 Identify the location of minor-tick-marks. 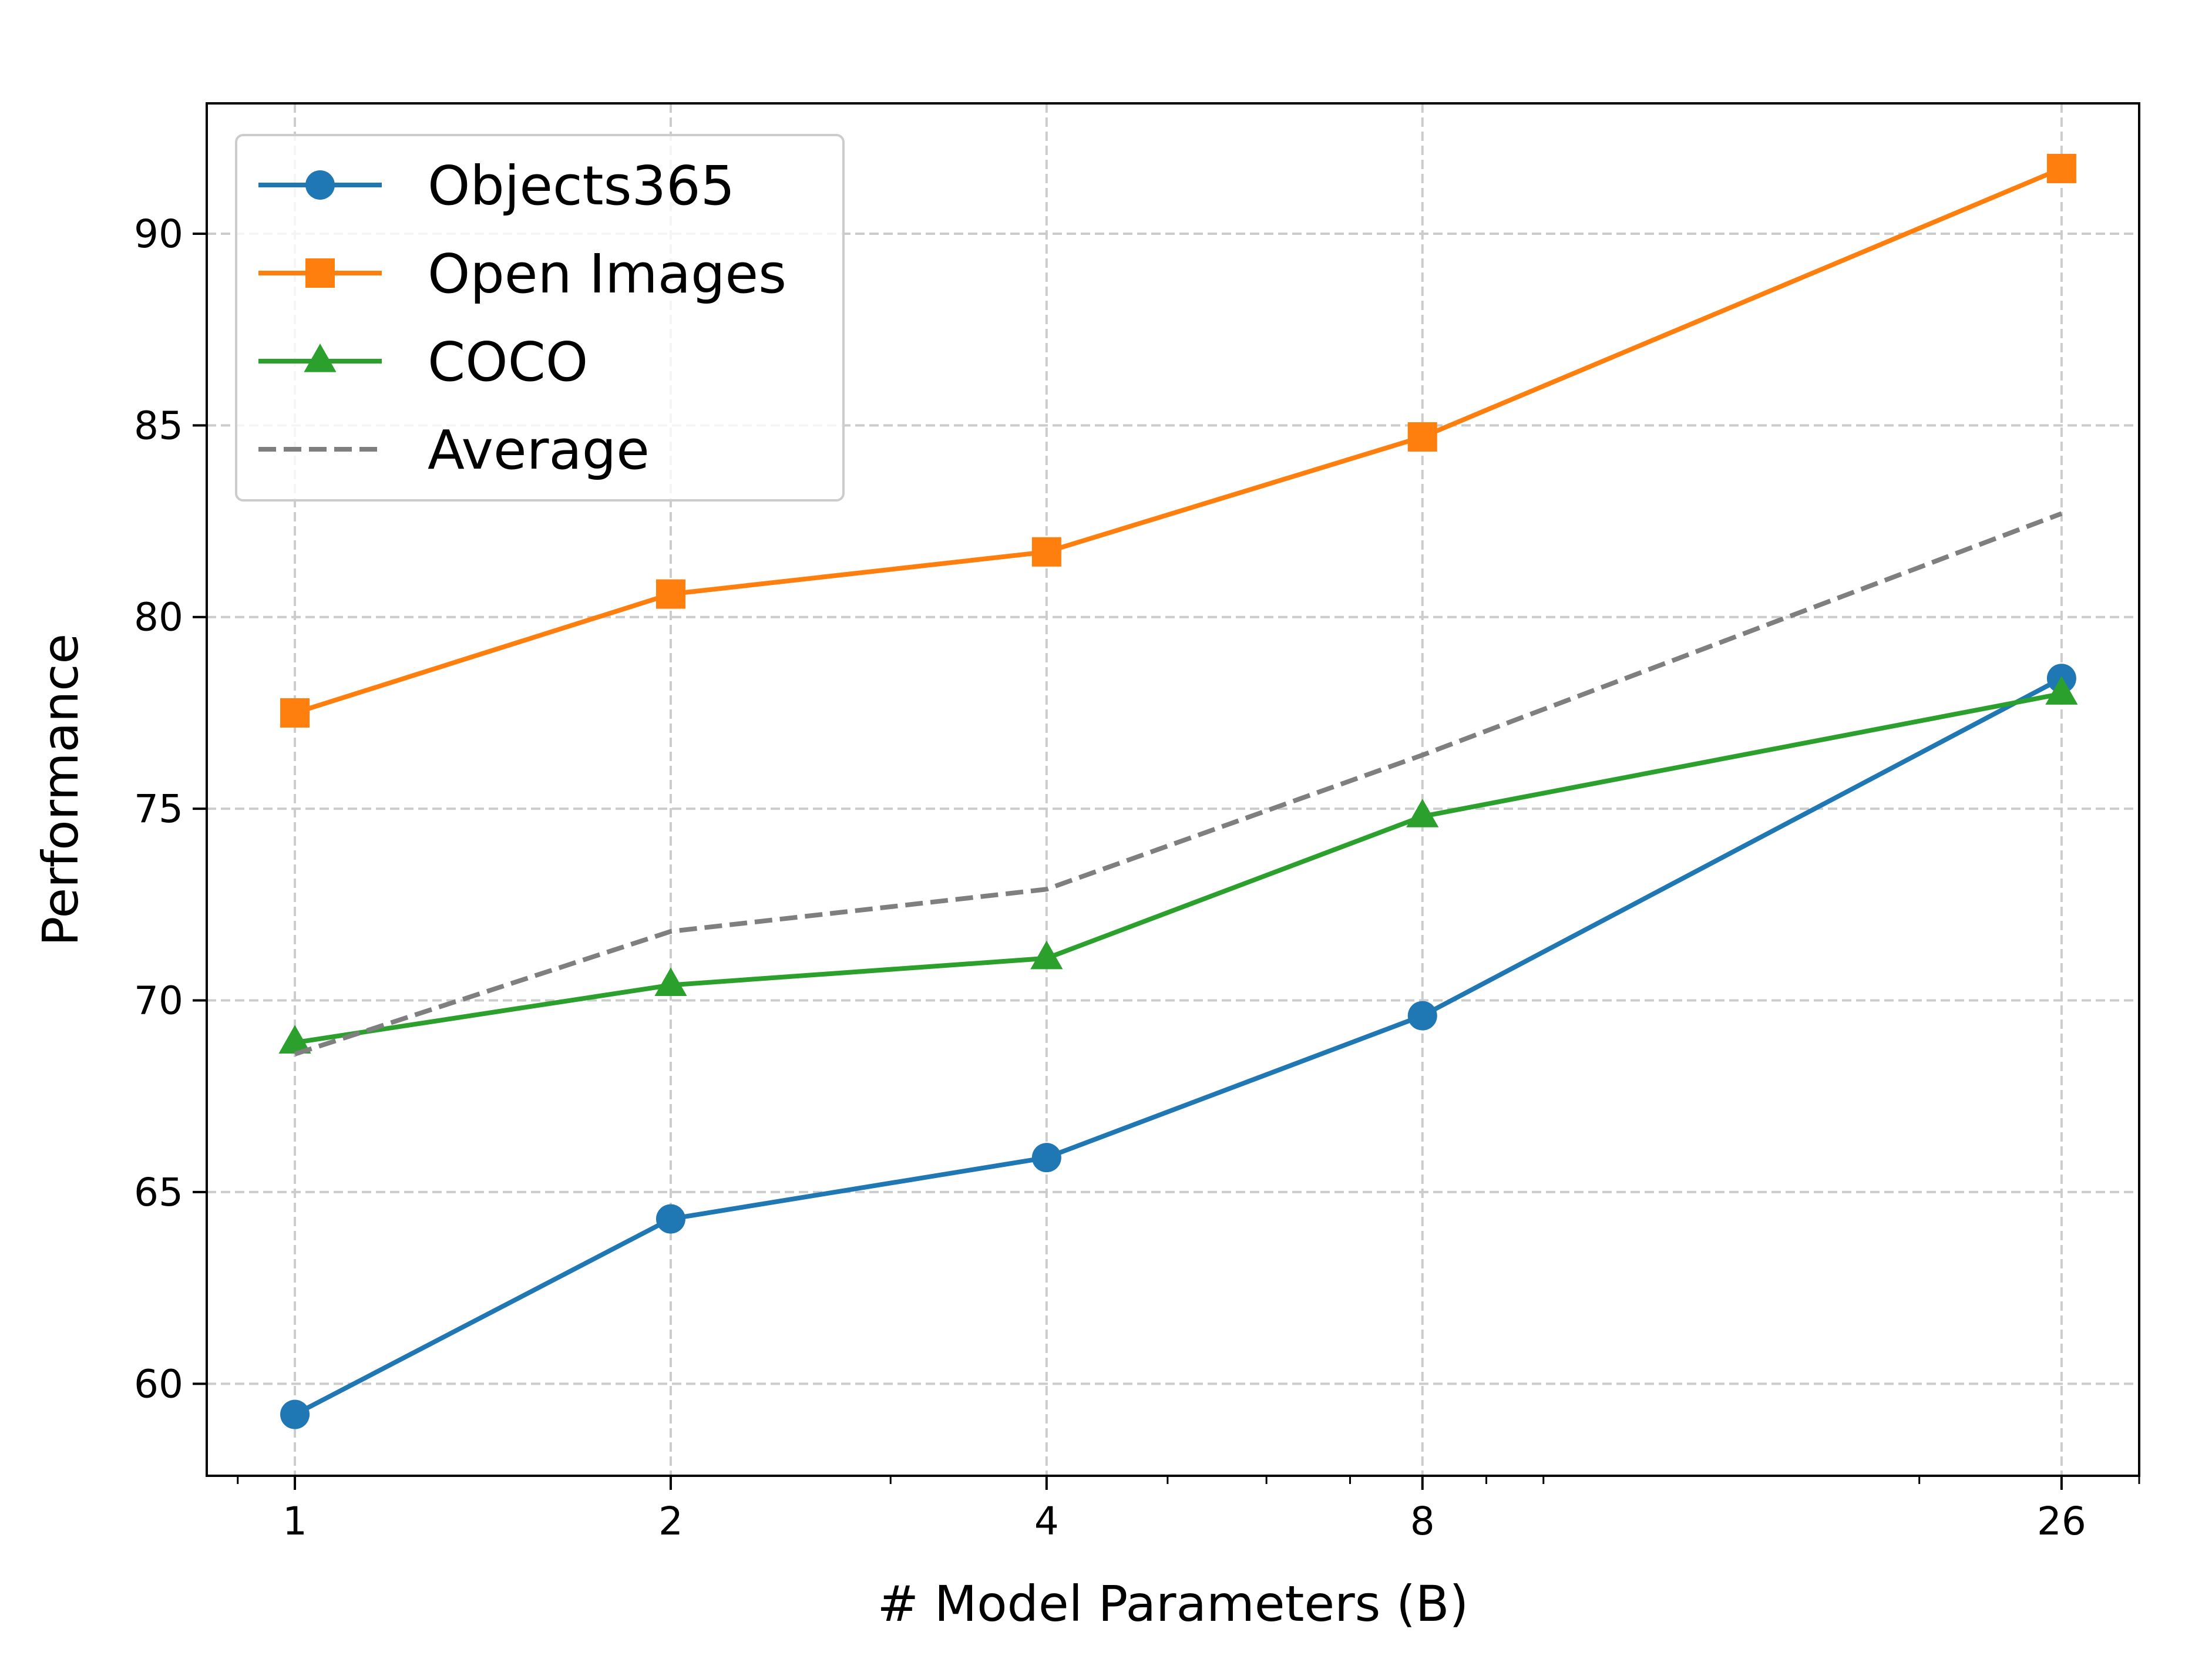
(1188, 1480).